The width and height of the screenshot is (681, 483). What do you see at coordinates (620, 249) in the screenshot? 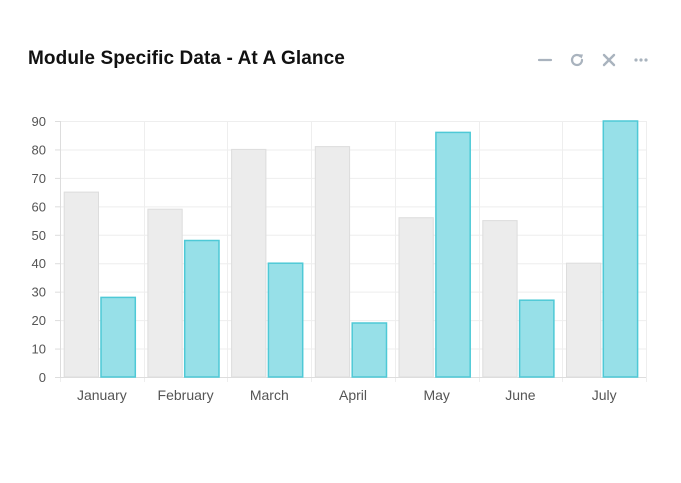
I see `bar-series2-july` at bounding box center [620, 249].